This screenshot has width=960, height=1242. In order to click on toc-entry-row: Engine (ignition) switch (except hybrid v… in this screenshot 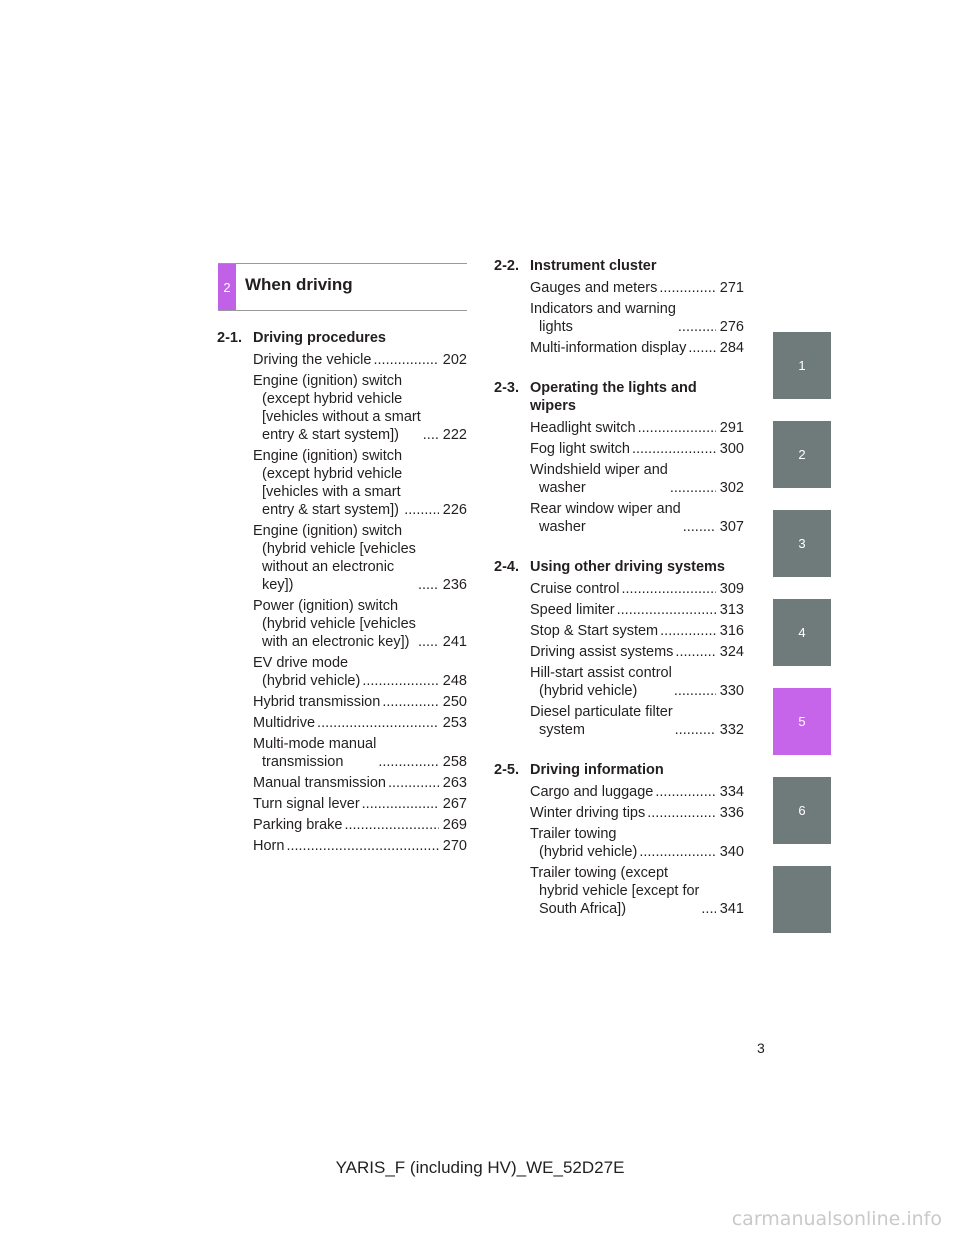, I will do `click(360, 483)`.